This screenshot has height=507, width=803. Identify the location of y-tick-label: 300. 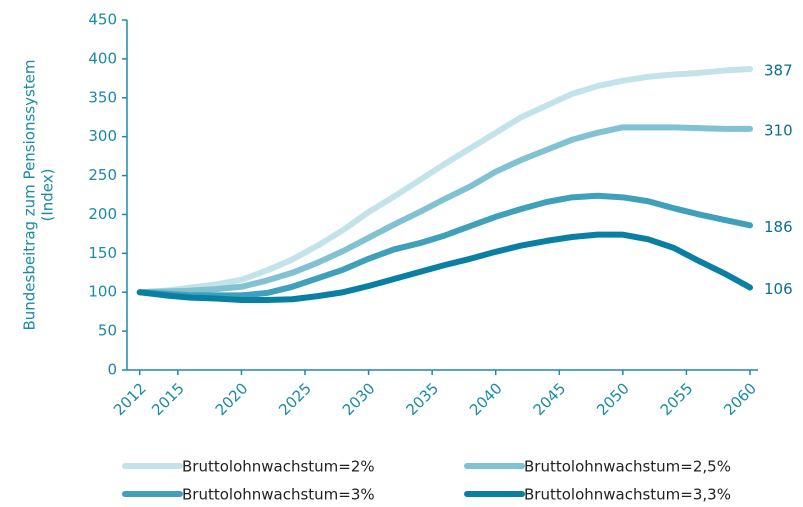
(102, 136).